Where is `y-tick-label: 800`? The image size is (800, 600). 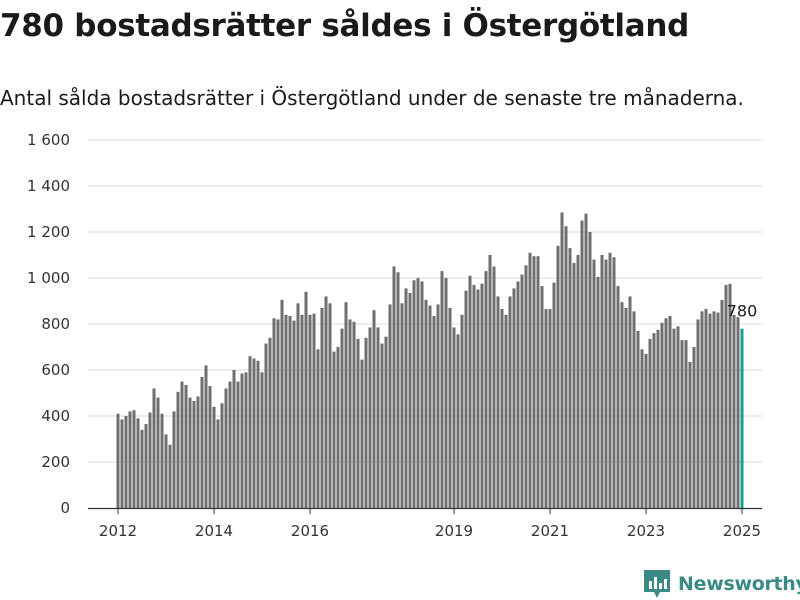
y-tick-label: 800 is located at coordinates (55, 324).